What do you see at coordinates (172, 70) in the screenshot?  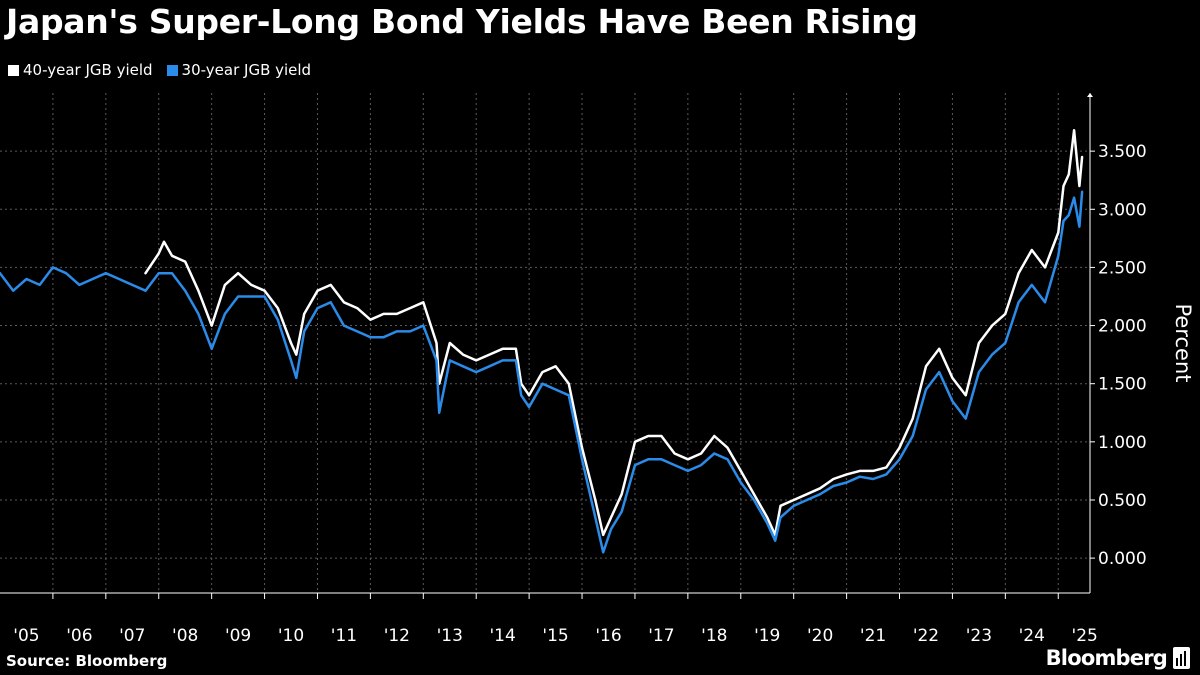 I see `legend-swatch-30-year` at bounding box center [172, 70].